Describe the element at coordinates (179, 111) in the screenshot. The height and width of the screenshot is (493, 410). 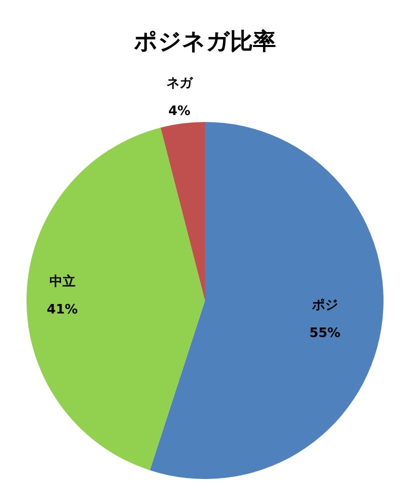
I see `data-label: 4%` at that location.